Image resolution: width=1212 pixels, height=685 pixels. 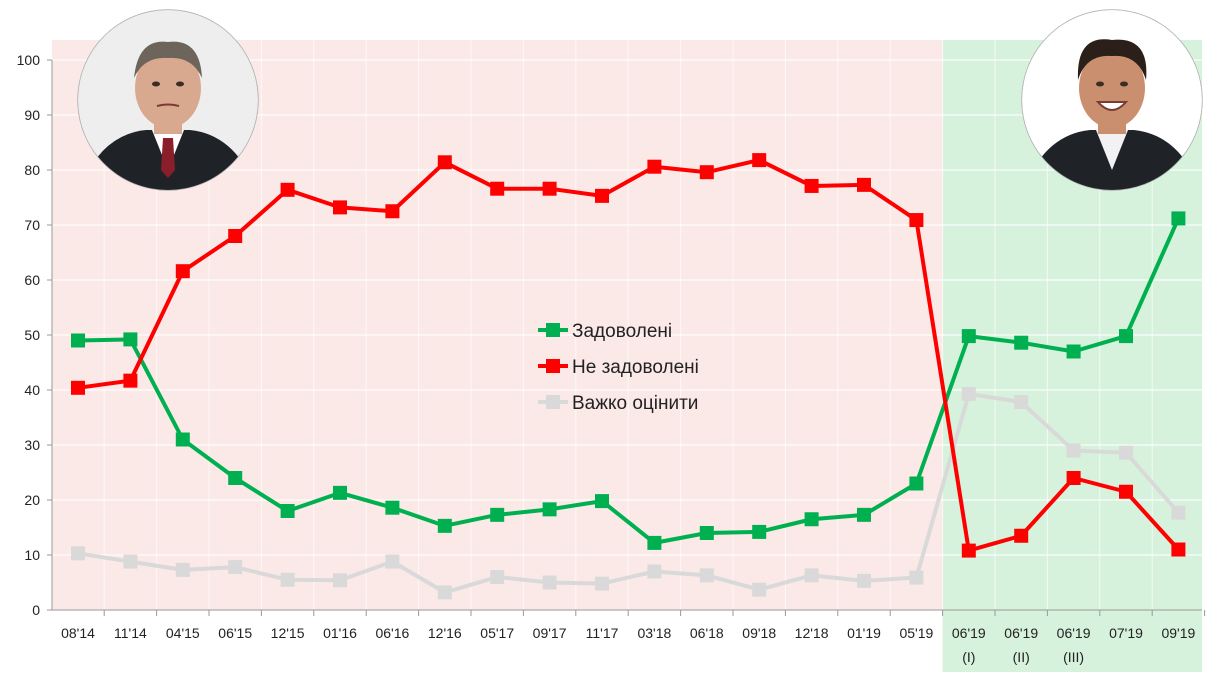 What do you see at coordinates (168, 158) in the screenshot?
I see `portrait-tie` at bounding box center [168, 158].